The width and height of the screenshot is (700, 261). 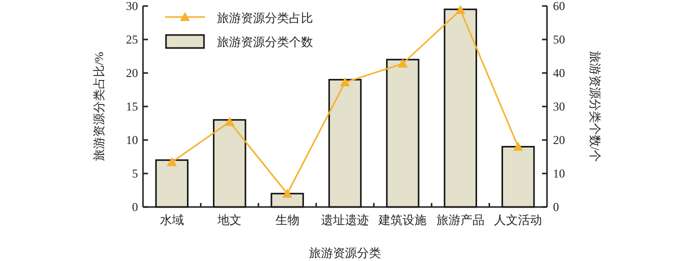 What do you see at coordinates (402, 220) in the screenshot?
I see `x-tick-label: 建筑设施` at bounding box center [402, 220].